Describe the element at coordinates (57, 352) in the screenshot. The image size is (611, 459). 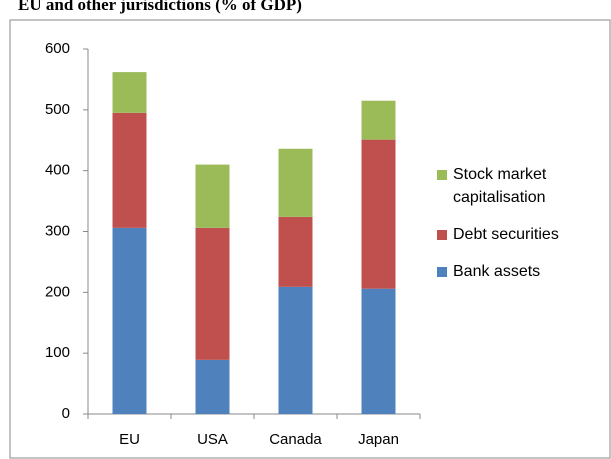
I see `y-tick-label: 100` at that location.